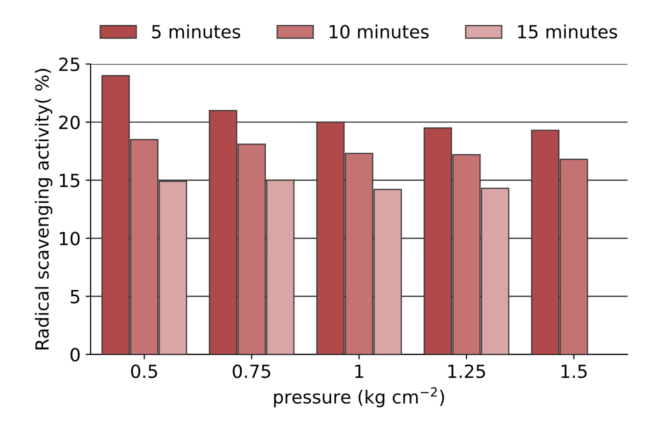 The width and height of the screenshot is (647, 427). I want to click on x-axis-title: pressure (kg cm$^{−2}$), so click(359, 397).